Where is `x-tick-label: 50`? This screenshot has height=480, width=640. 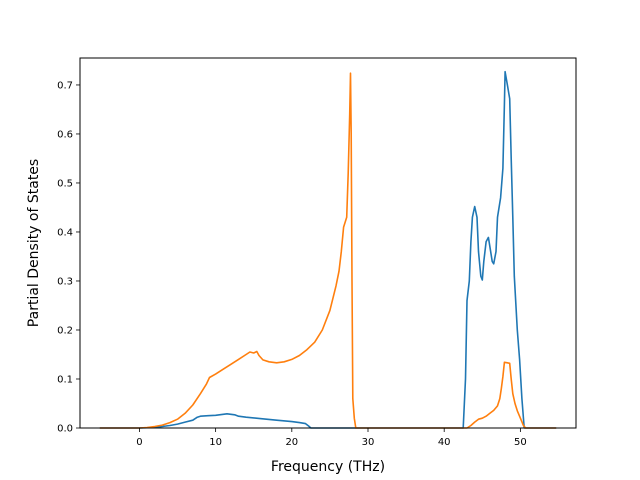
x-tick-label: 50 is located at coordinates (520, 442).